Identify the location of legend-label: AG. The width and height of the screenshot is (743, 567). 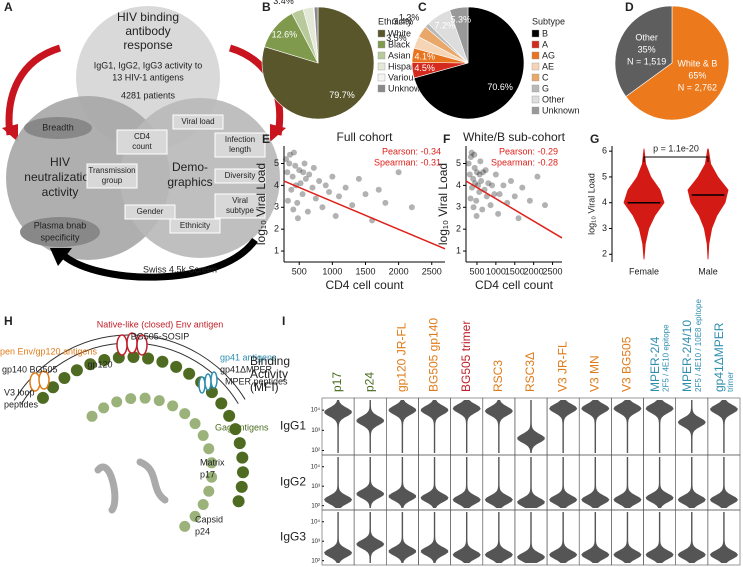
(548, 55).